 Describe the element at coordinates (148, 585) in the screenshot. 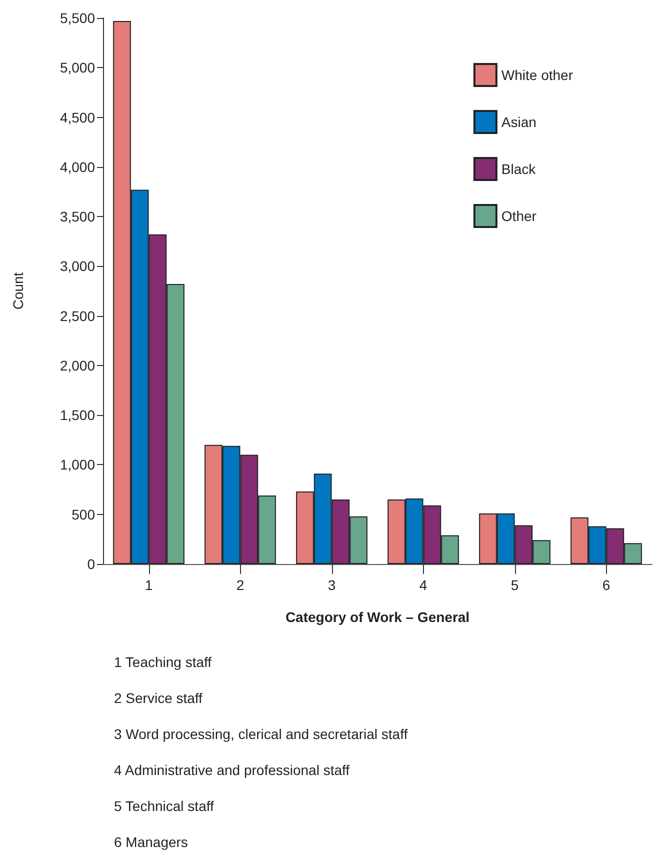

I see `x-tick-label: 1` at that location.